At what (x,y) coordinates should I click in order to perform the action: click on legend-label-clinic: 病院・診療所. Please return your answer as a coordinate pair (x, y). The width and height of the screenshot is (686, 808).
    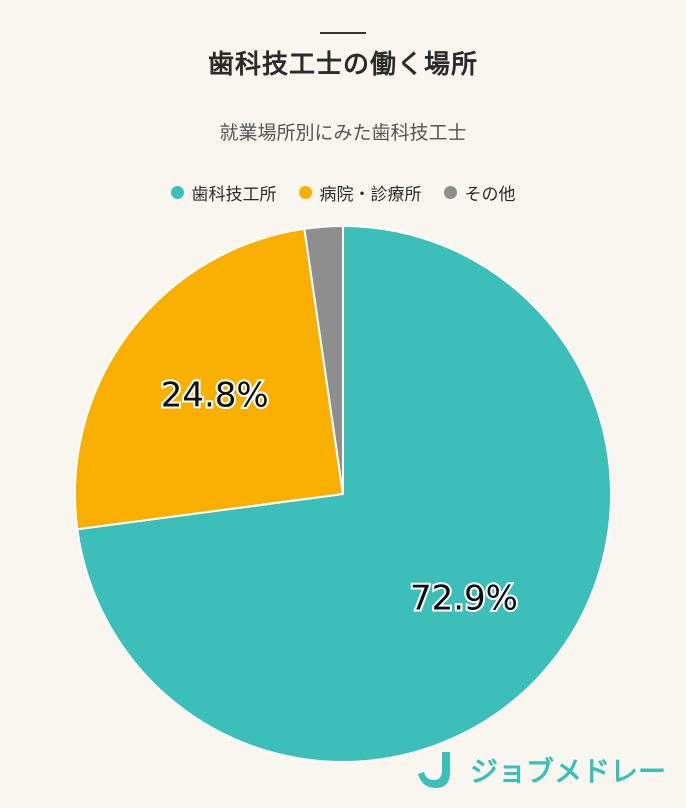
    Looking at the image, I should click on (370, 195).